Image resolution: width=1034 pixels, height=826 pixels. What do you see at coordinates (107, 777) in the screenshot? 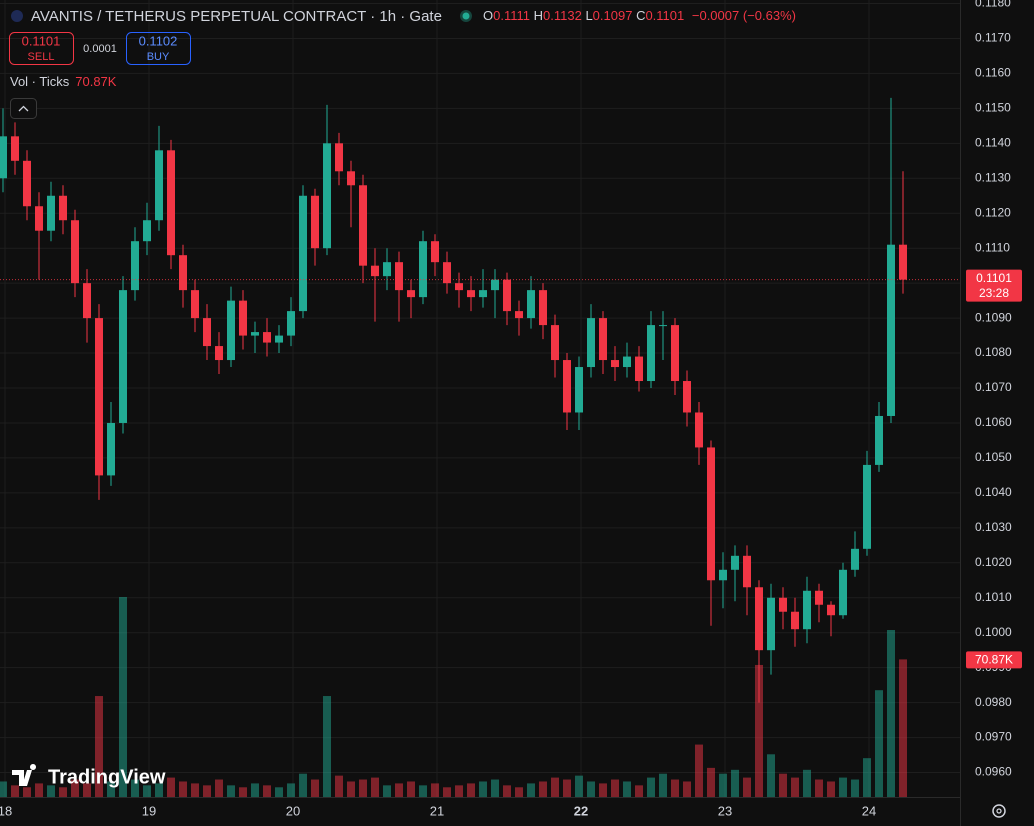
I see `watermark: TradingView` at bounding box center [107, 777].